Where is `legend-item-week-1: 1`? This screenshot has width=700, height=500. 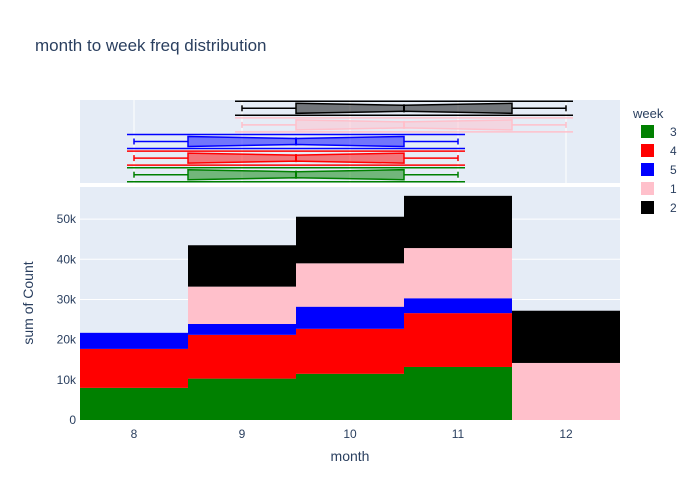 legend-item-week-1: 1 is located at coordinates (659, 189).